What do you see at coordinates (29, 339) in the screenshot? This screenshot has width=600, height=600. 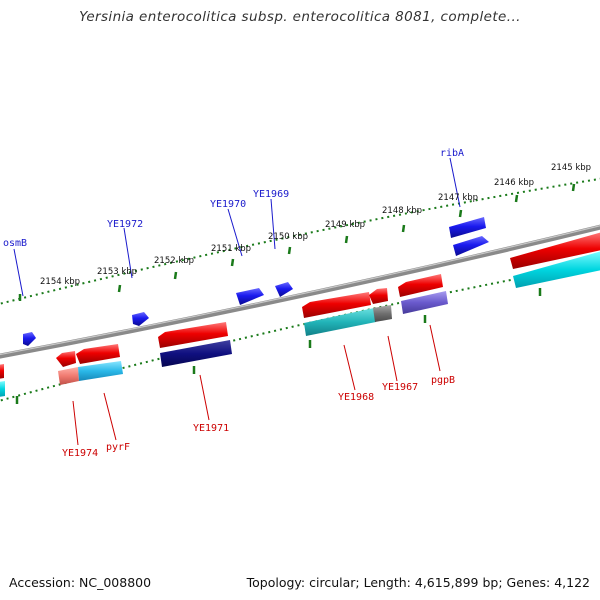 I see `gene-osmB` at bounding box center [29, 339].